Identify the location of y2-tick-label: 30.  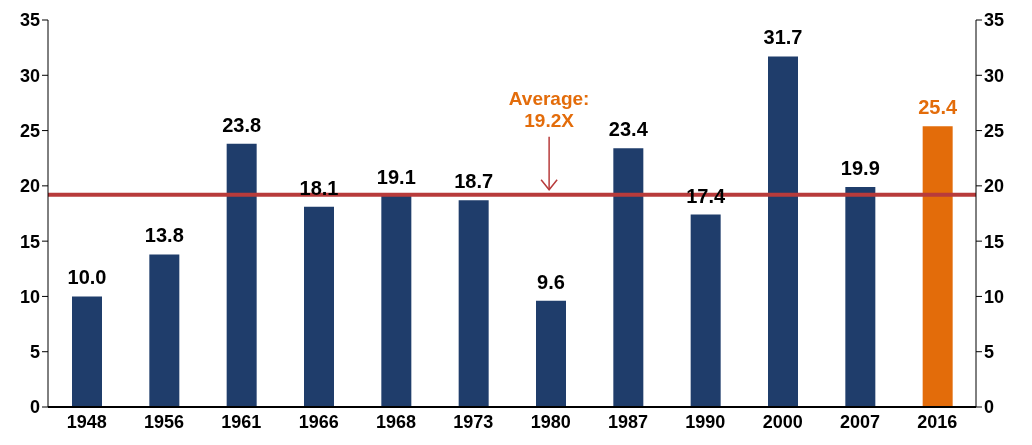
(994, 75).